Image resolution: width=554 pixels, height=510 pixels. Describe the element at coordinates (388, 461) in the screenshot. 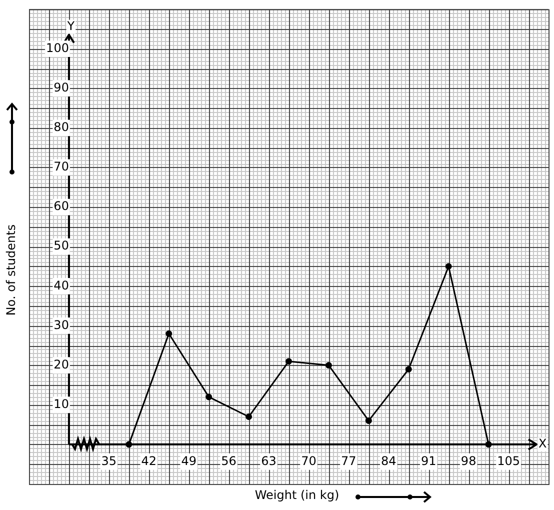

I see `x-tick-label: 84` at that location.